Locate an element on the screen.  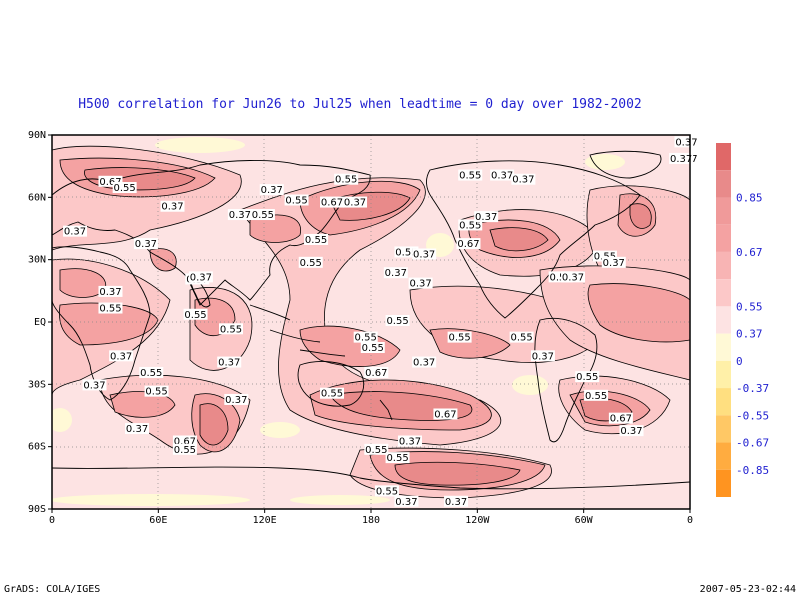
legend-label: -0.55 is located at coordinates (752, 415).